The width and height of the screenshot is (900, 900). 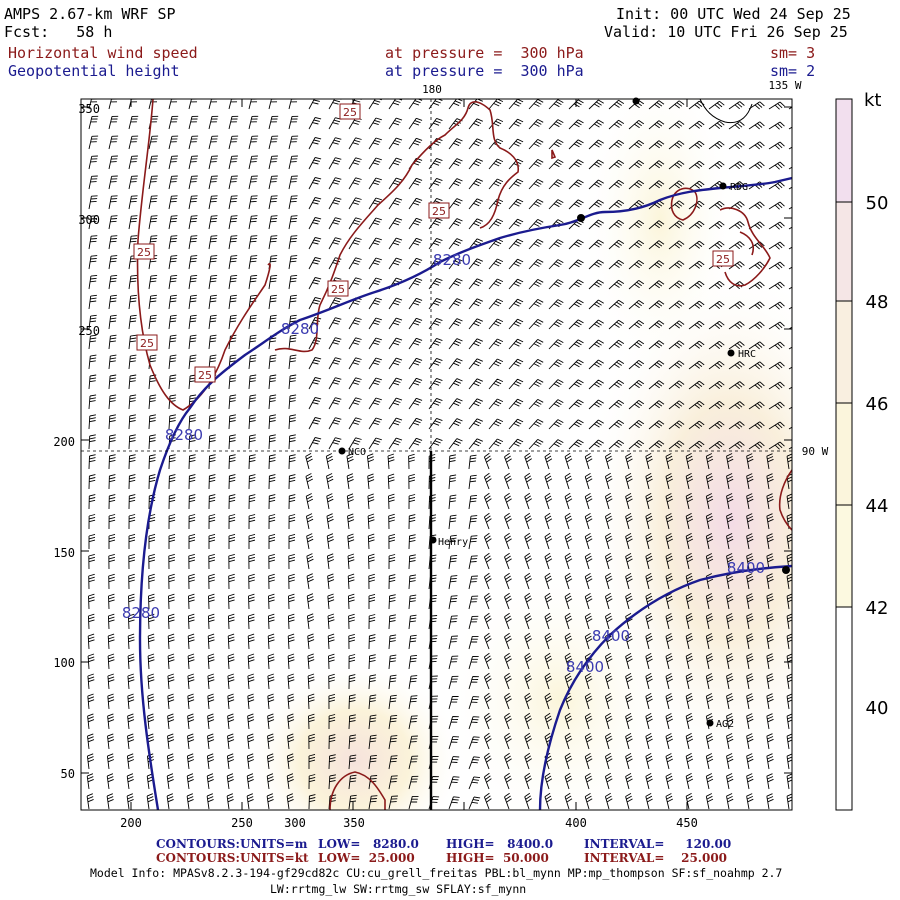 What do you see at coordinates (141, 613) in the screenshot?
I see `height-contour-label: 8280` at bounding box center [141, 613].